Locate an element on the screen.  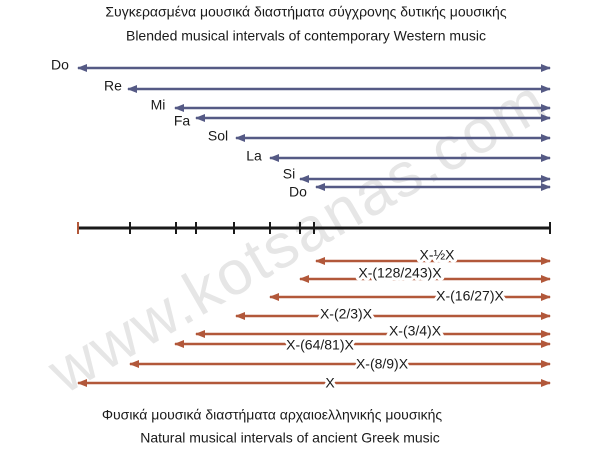
note-label: Mi is located at coordinates (158, 105).